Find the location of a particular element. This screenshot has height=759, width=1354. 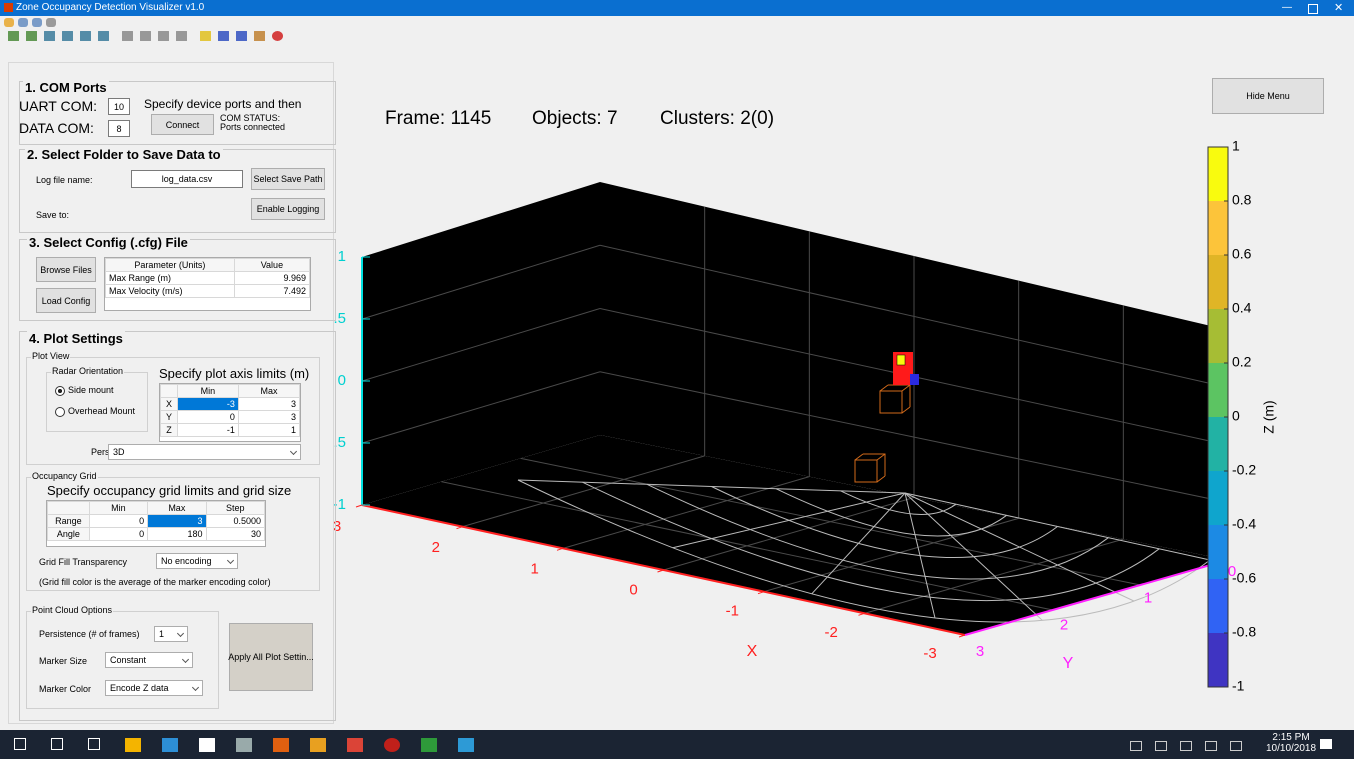

section-title: 1. COM Ports is located at coordinates (66, 87).